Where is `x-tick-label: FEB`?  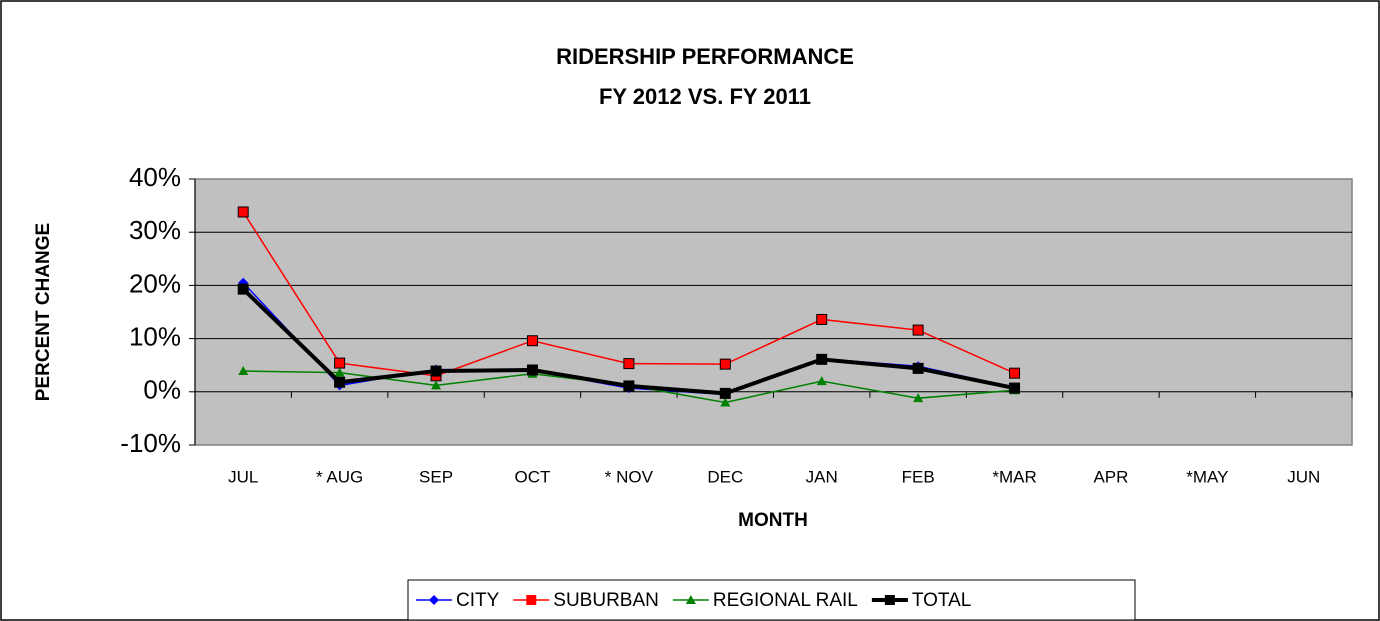
x-tick-label: FEB is located at coordinates (918, 476).